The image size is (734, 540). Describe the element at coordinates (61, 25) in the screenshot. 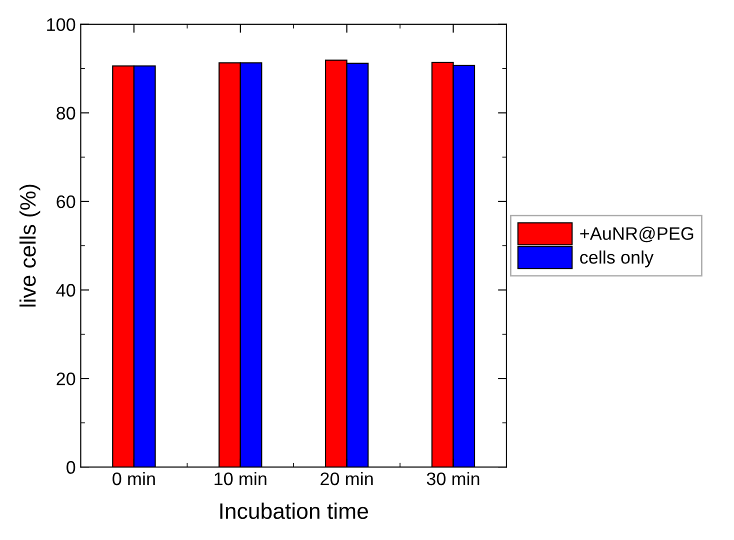

I see `y-tick-label: 100` at that location.